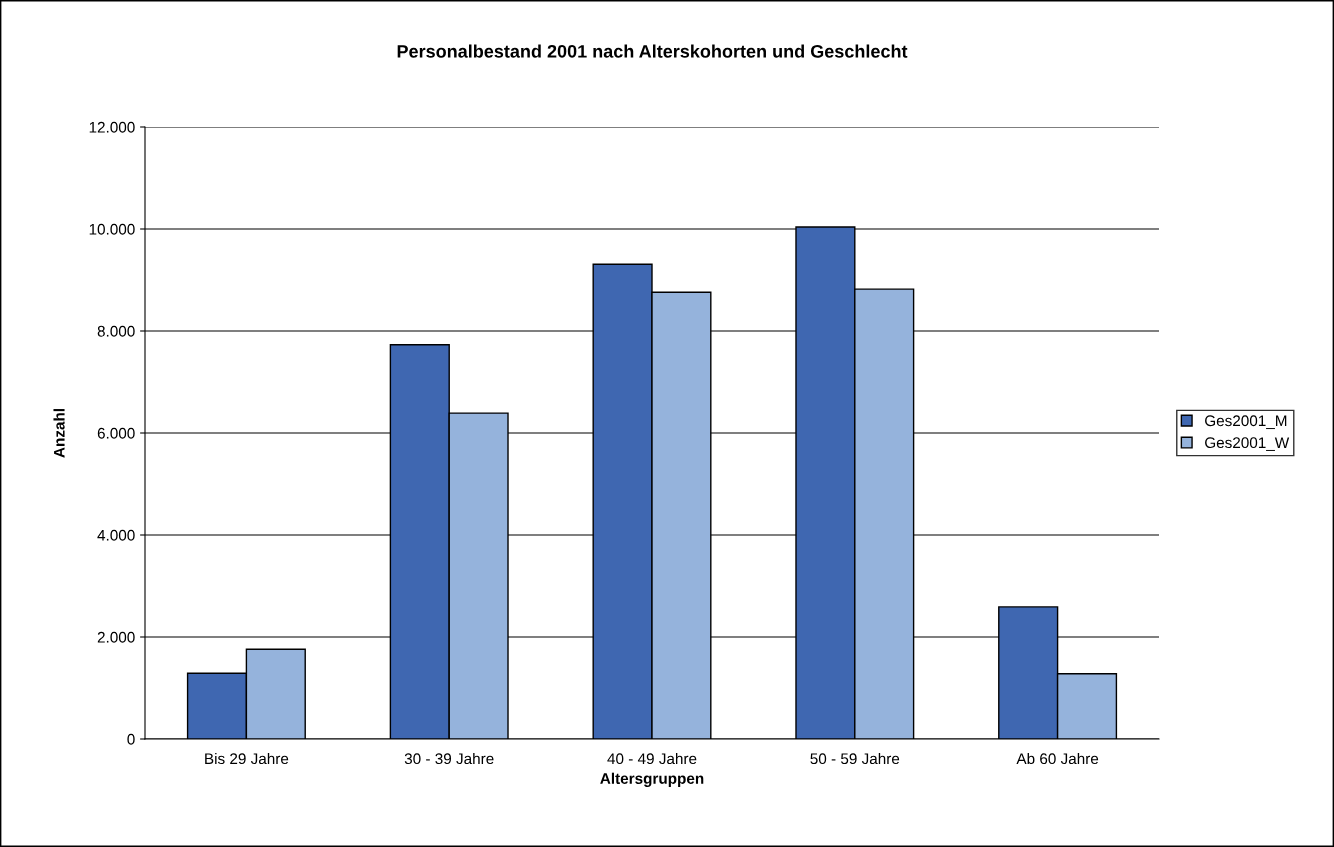 This screenshot has width=1334, height=847. What do you see at coordinates (1057, 758) in the screenshot?
I see `x-tick-label: Ab 60 Jahre` at bounding box center [1057, 758].